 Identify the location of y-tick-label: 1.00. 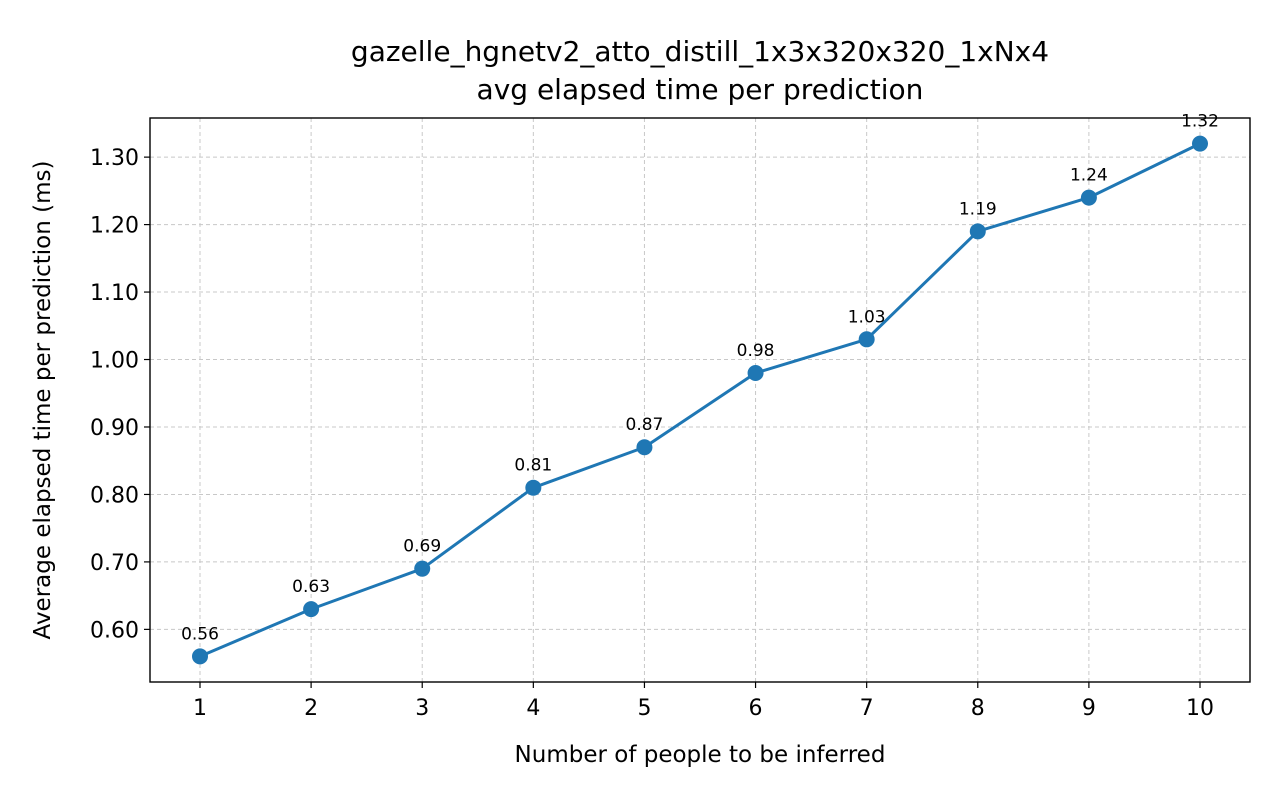
(114, 361).